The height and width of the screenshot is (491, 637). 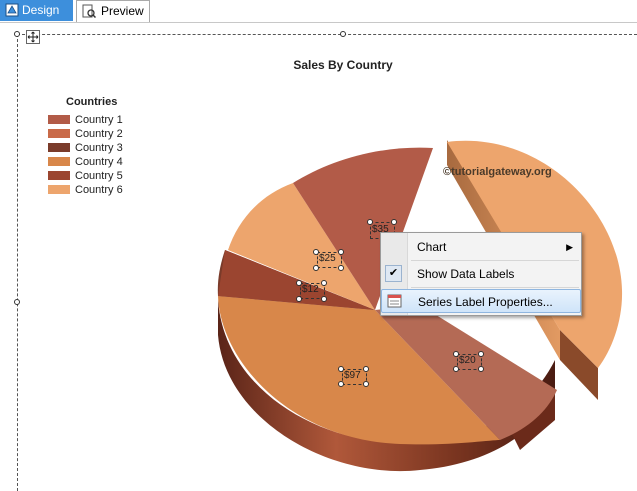 I want to click on data-label: $12, so click(x=310, y=289).